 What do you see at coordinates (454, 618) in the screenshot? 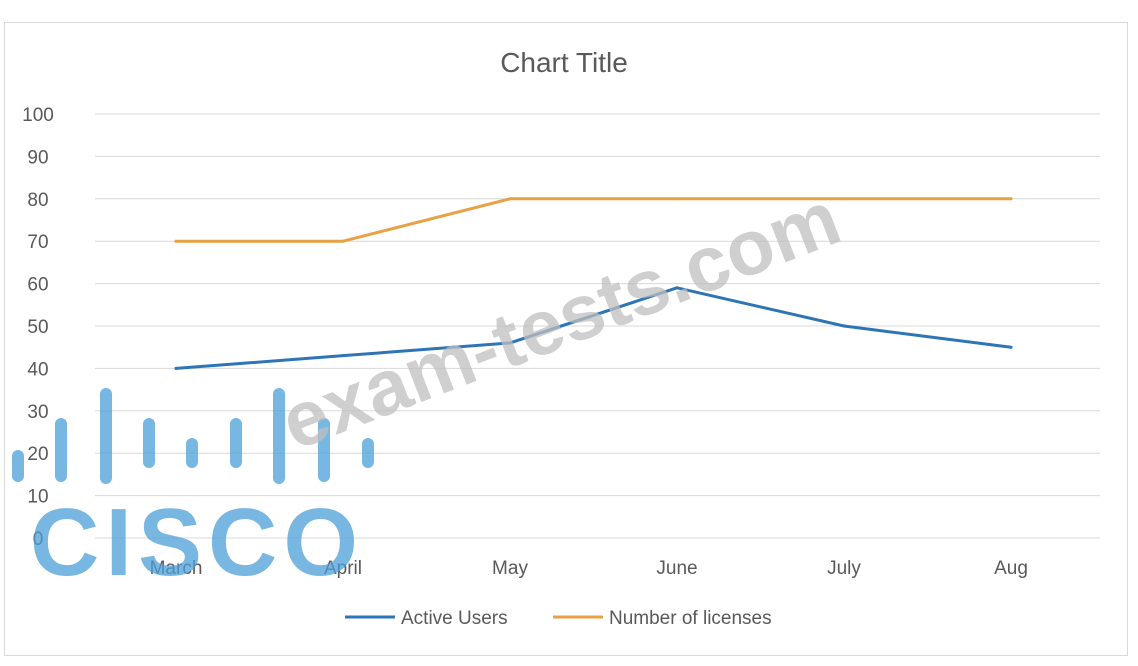
I see `legend-label-0: Active Users` at bounding box center [454, 618].